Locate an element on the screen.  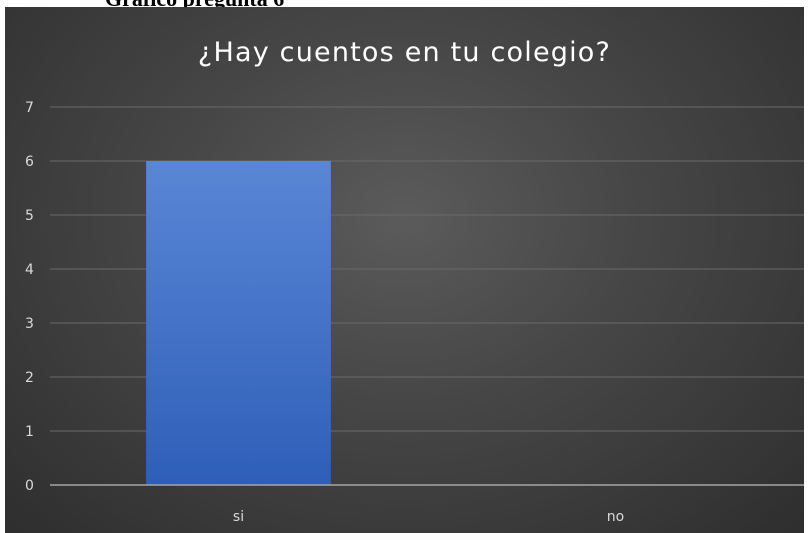
document-heading: Gráfico pregunta 6 is located at coordinates (194, 6).